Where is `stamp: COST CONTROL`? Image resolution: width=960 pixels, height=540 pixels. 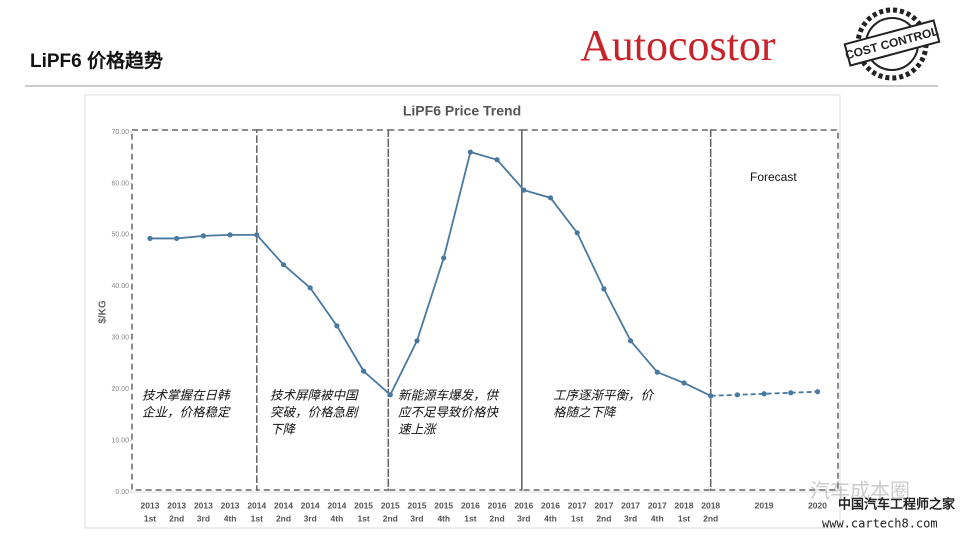
stamp: COST CONTROL is located at coordinates (892, 44).